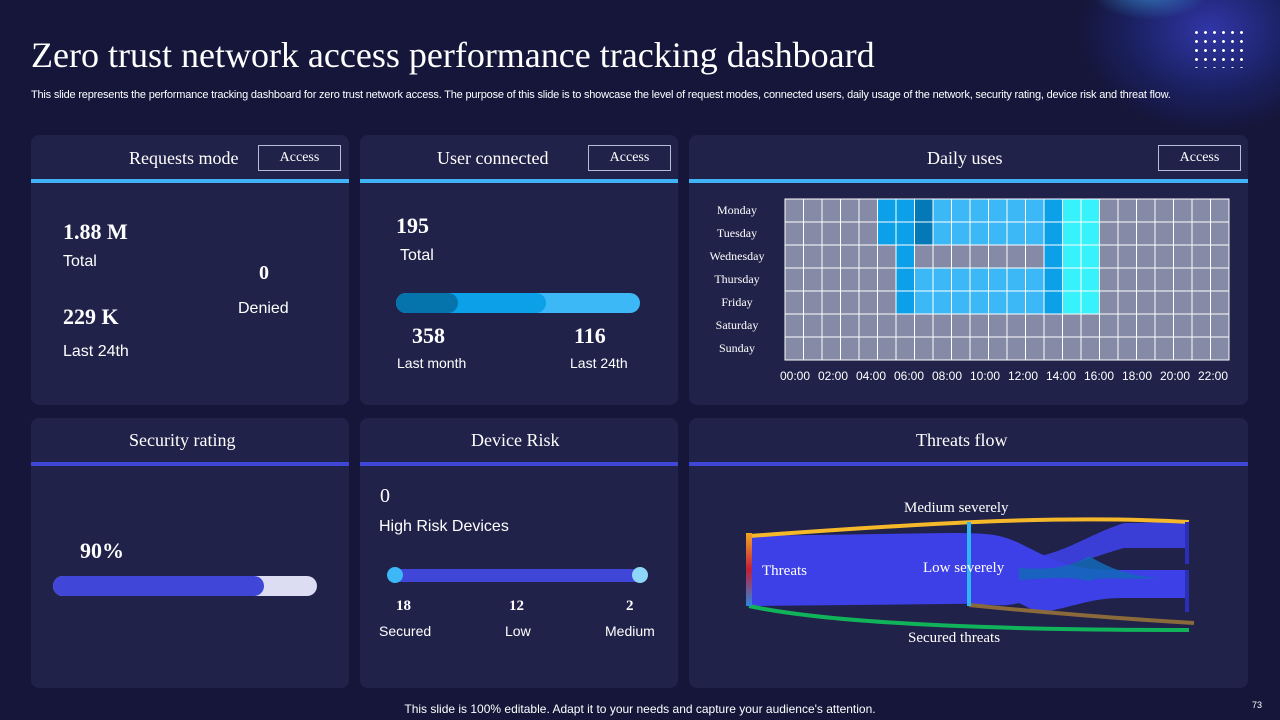  What do you see at coordinates (1137, 376) in the screenshot?
I see `heatmap-time-label: 18:00` at bounding box center [1137, 376].